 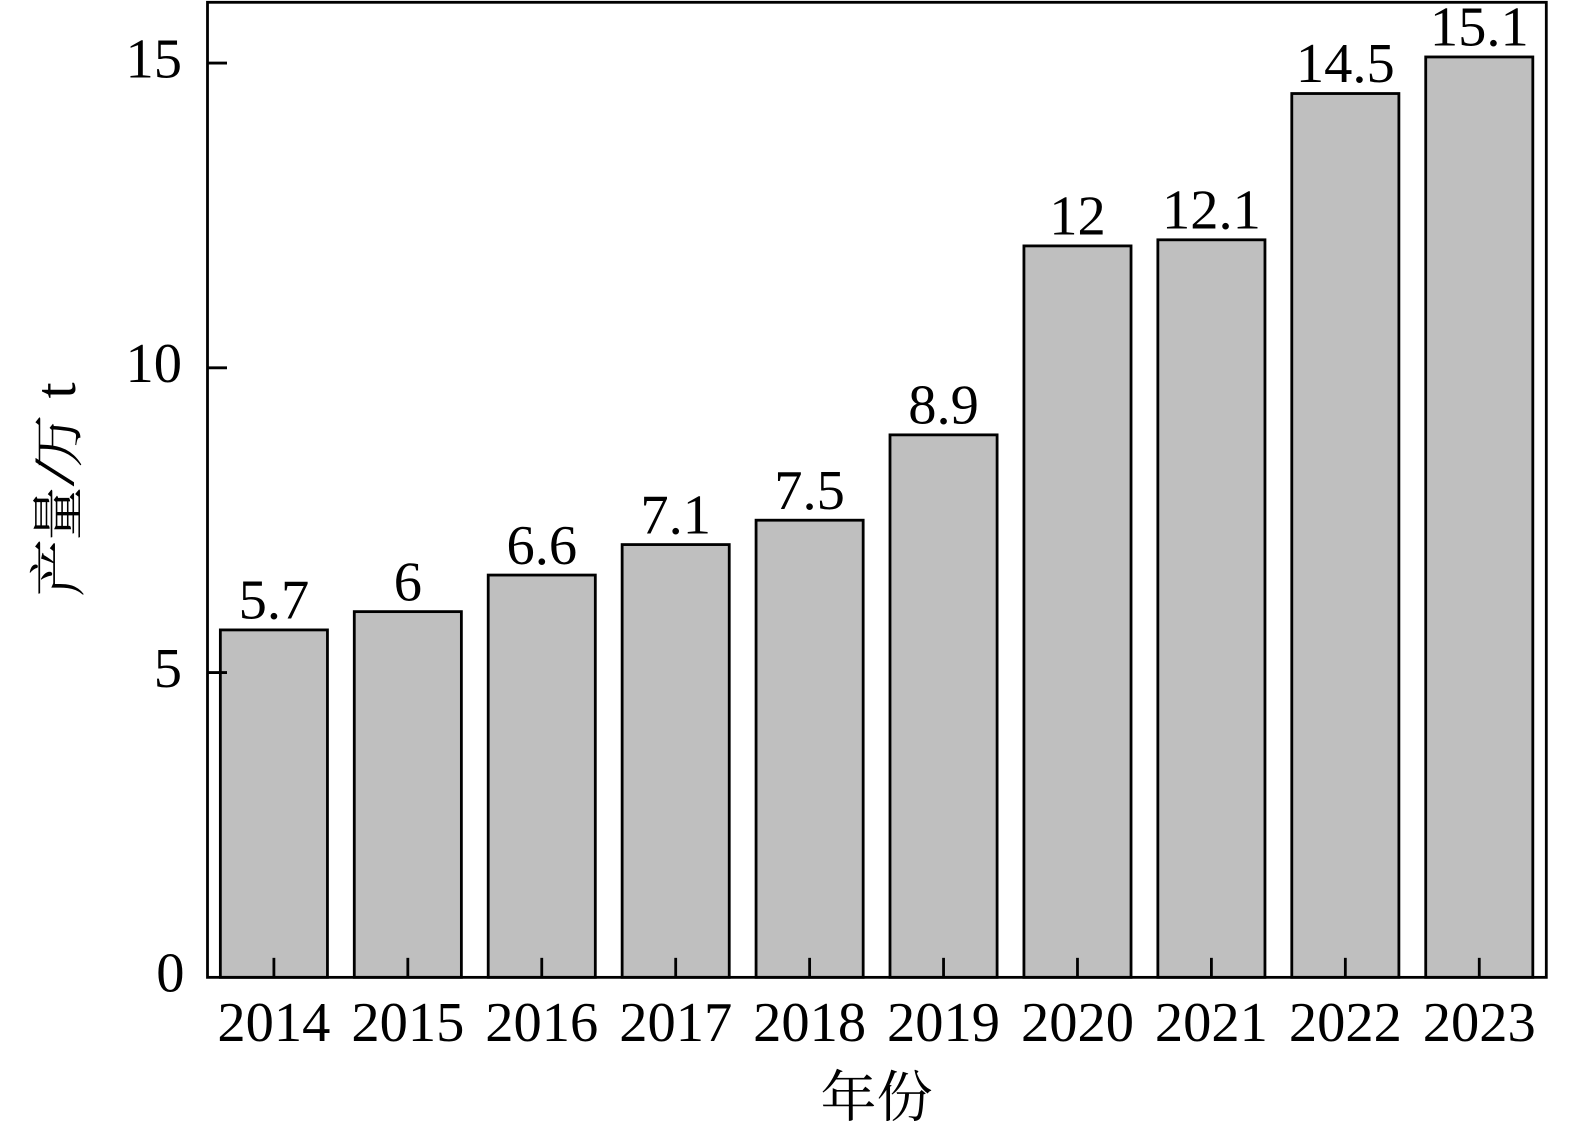 I want to click on svg-text: 2015, so click(x=407, y=1023).